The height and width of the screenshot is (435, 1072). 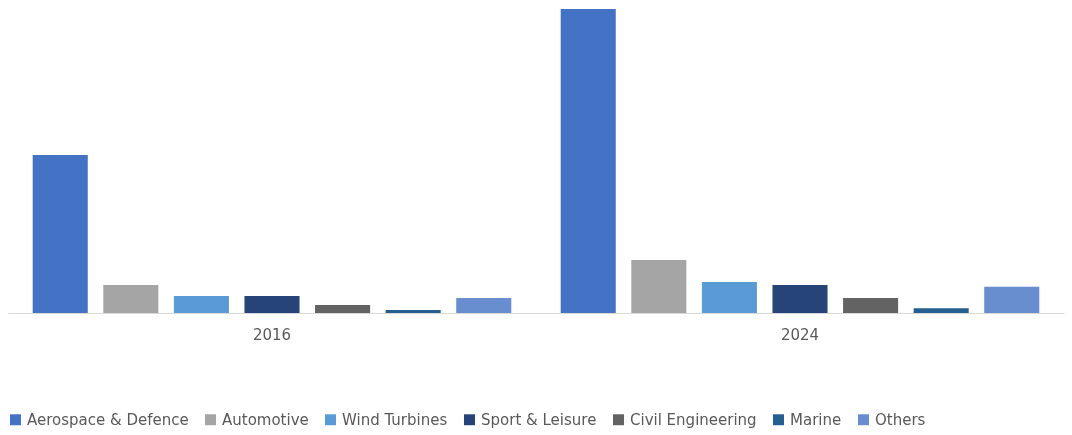 I want to click on legend-label: Automotive, so click(x=265, y=419).